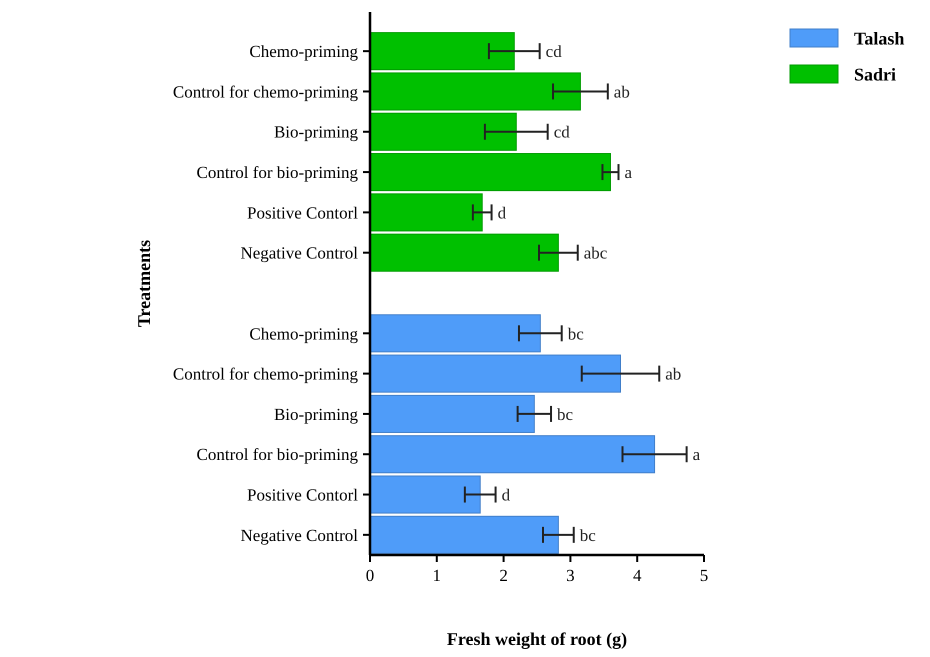 The width and height of the screenshot is (930, 657). What do you see at coordinates (437, 575) in the screenshot?
I see `x-tick-label: 1` at bounding box center [437, 575].